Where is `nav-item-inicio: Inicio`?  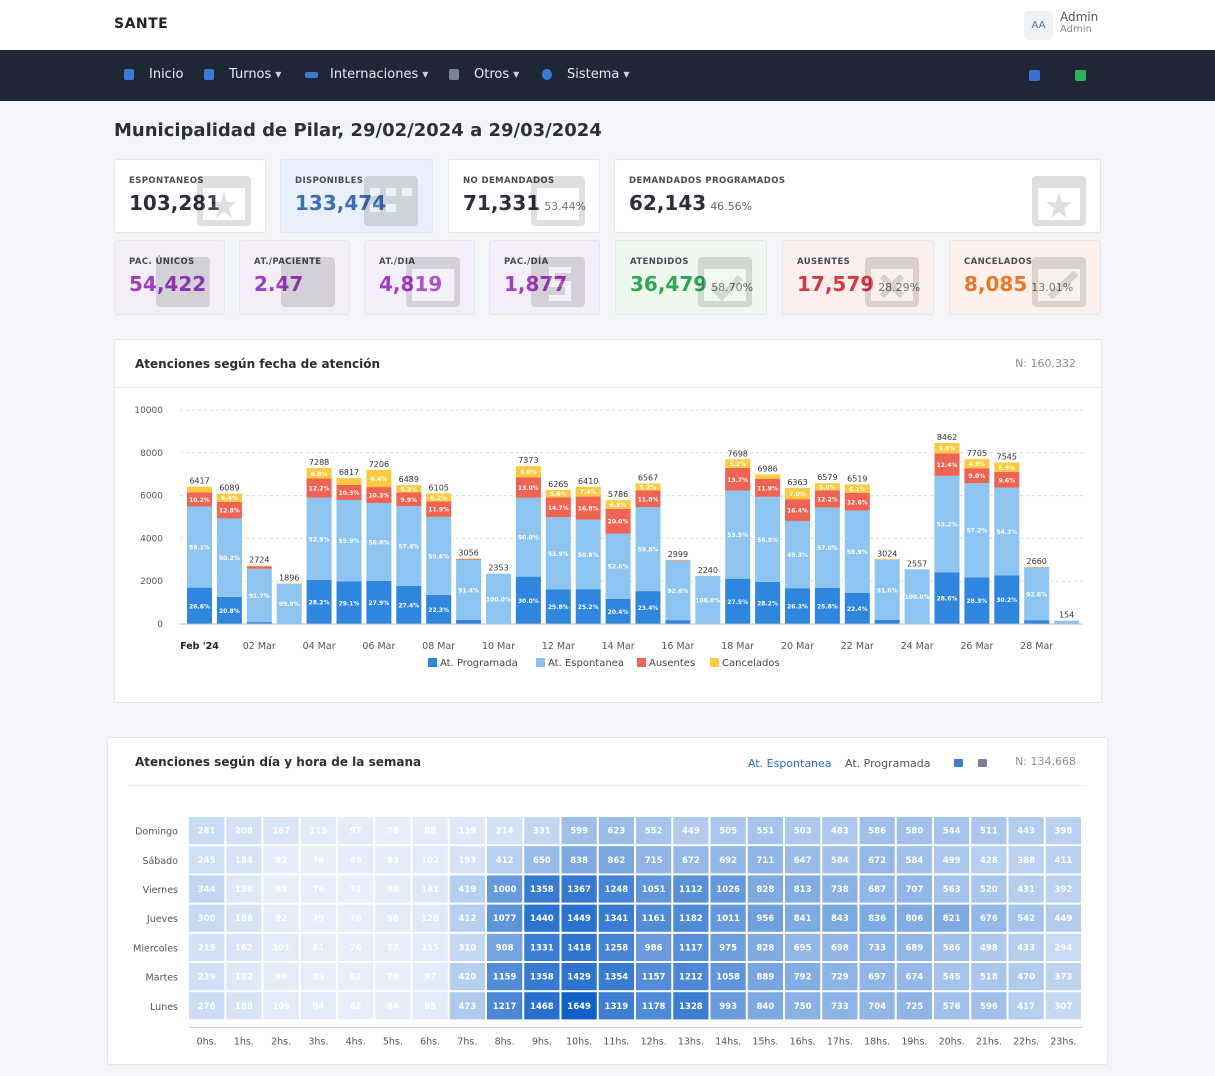 nav-item-inicio: Inicio is located at coordinates (153, 74).